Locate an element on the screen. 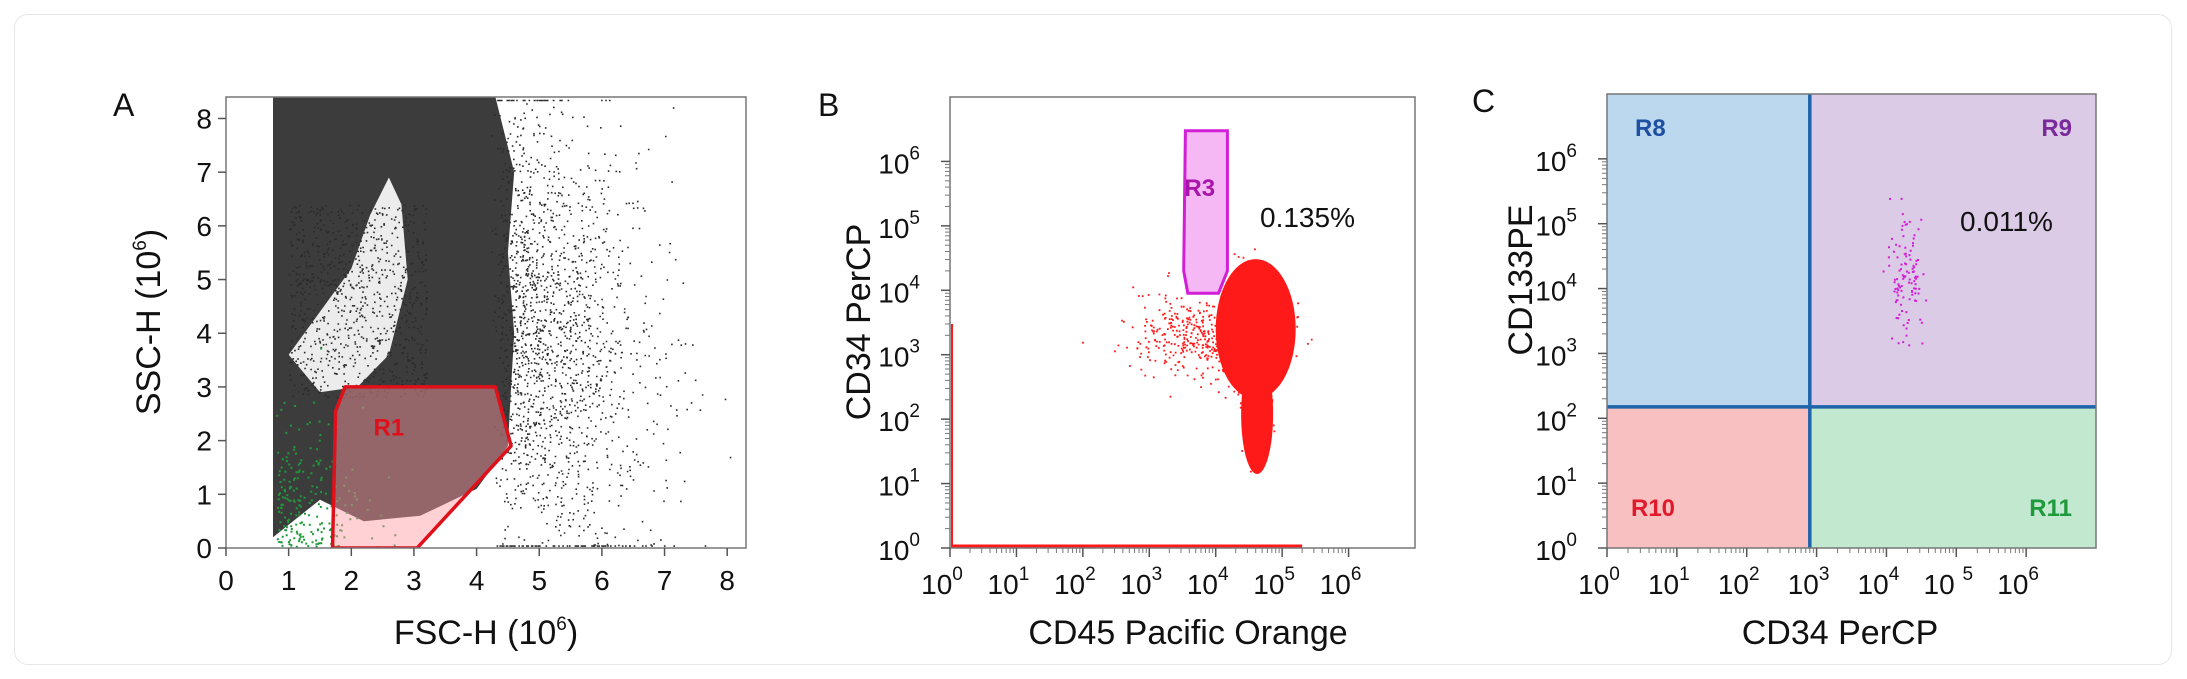 This screenshot has height=679, width=2187. x-tick-label: 8 is located at coordinates (727, 580).